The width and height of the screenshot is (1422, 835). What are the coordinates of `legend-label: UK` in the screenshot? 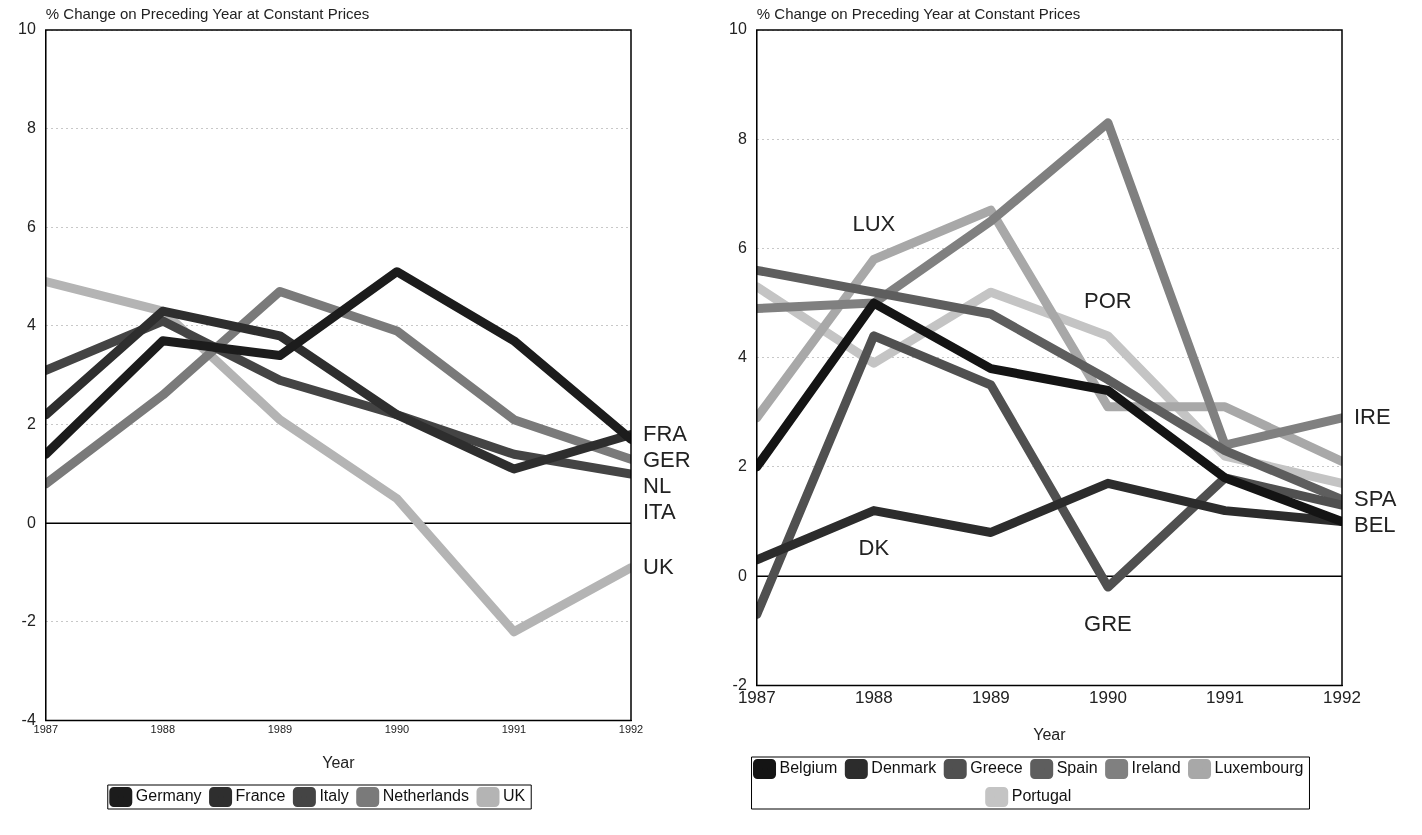 It's located at (514, 796).